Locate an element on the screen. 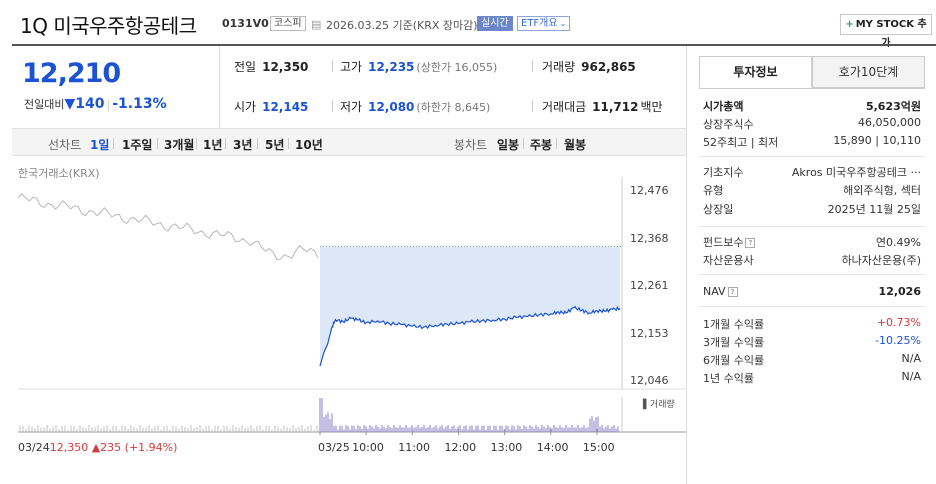 This screenshot has width=936, height=484. period-selector: 선차트 1일 1주일 3개월 1년 3년 5년 10년 봉차트 일봉 주봉 월봉 is located at coordinates (349, 142).